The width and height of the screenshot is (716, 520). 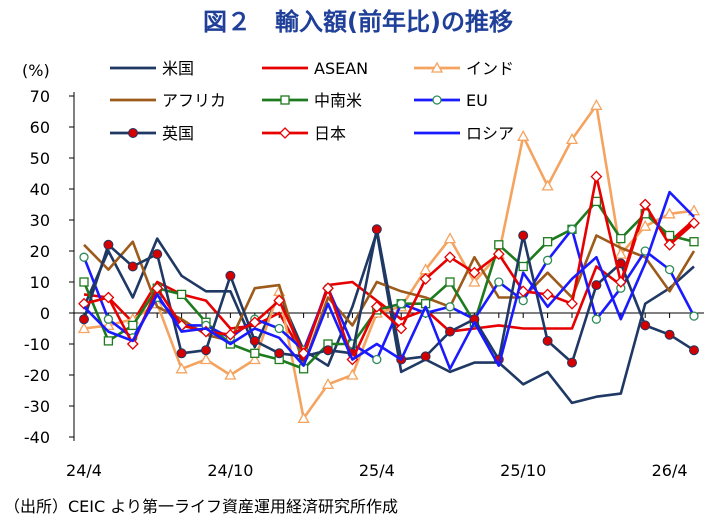 What do you see at coordinates (358, 22) in the screenshot?
I see `chart-title: 図２ 輸入額(前年比)の推移` at bounding box center [358, 22].